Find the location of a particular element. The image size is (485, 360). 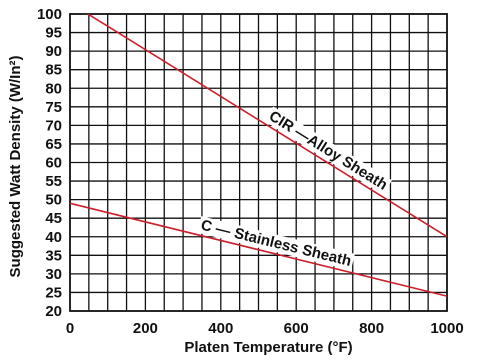

y-tick-label: 60 is located at coordinates (53, 163).